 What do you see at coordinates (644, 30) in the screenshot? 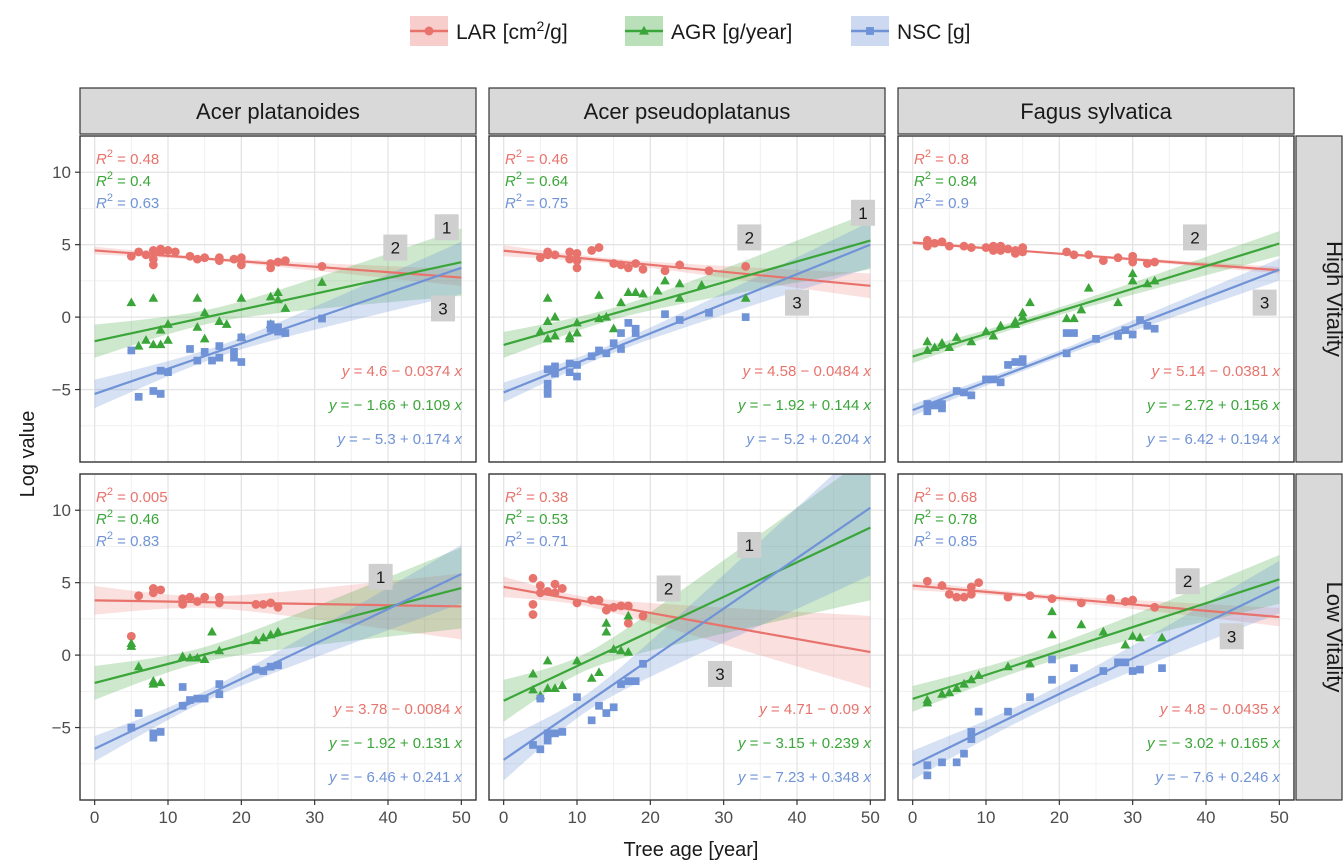
I see `legend-marker-agr` at bounding box center [644, 30].